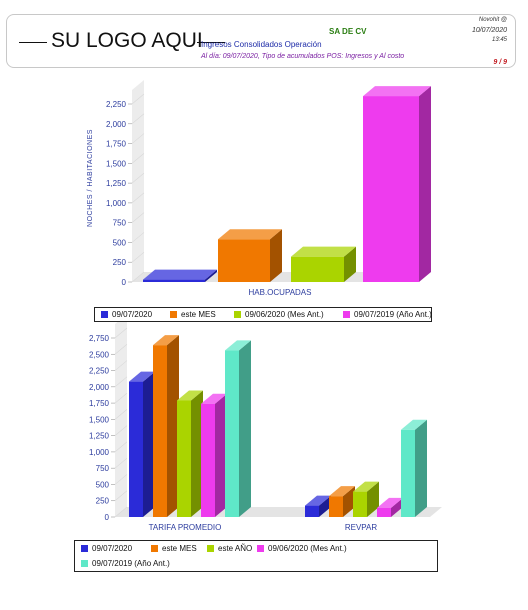 This screenshot has width=528, height=610. I want to click on report-time: 13:45, so click(499, 40).